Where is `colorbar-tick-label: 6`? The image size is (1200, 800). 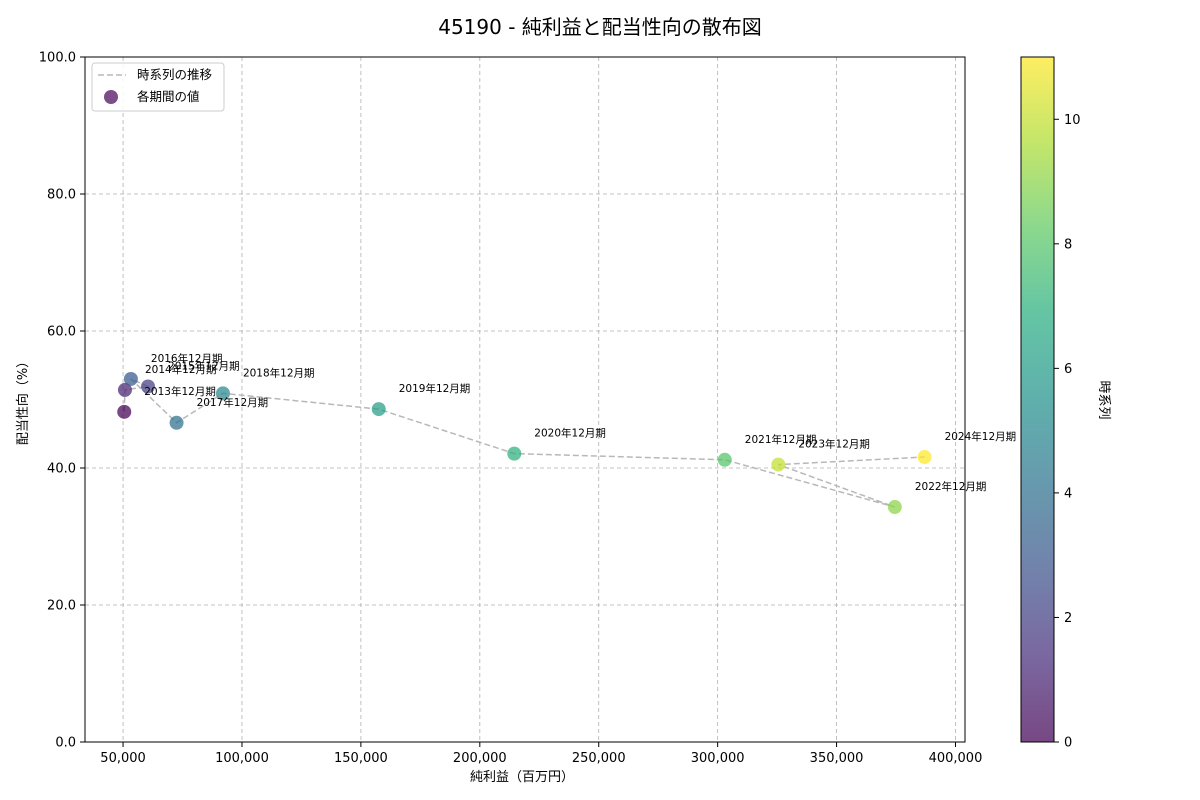 colorbar-tick-label: 6 is located at coordinates (1068, 369).